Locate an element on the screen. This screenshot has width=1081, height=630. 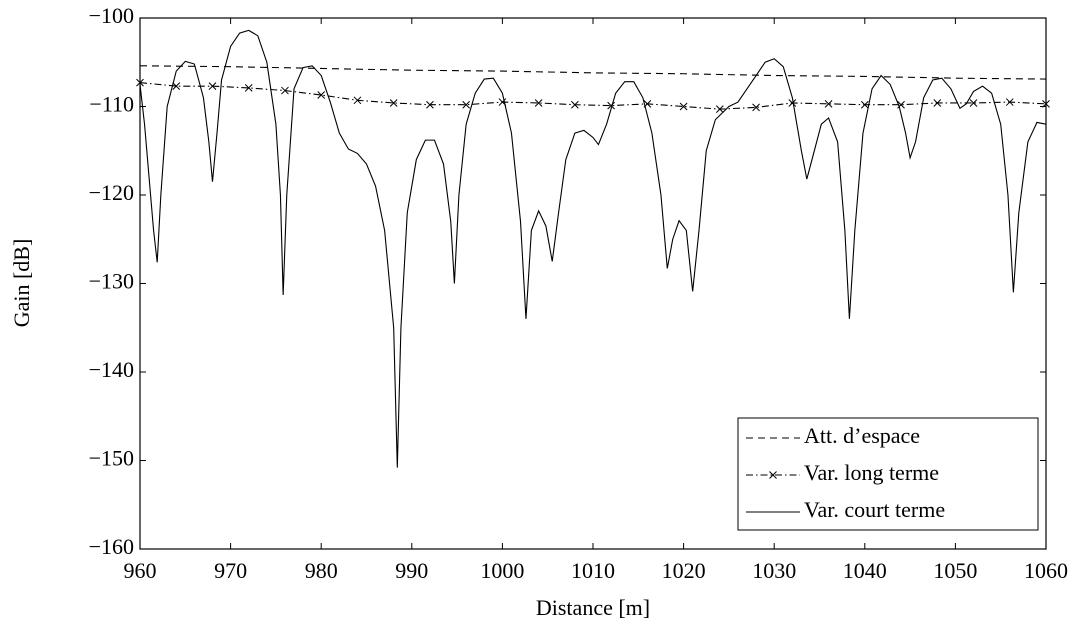
x-axis-label: Distance [m] is located at coordinates (593, 607).